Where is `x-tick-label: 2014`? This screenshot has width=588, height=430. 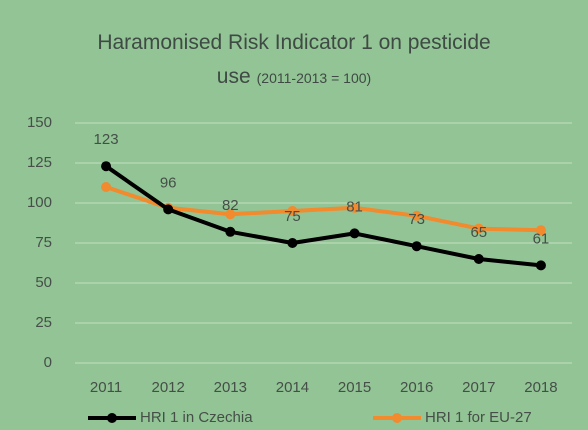 x-tick-label: 2014 is located at coordinates (292, 387).